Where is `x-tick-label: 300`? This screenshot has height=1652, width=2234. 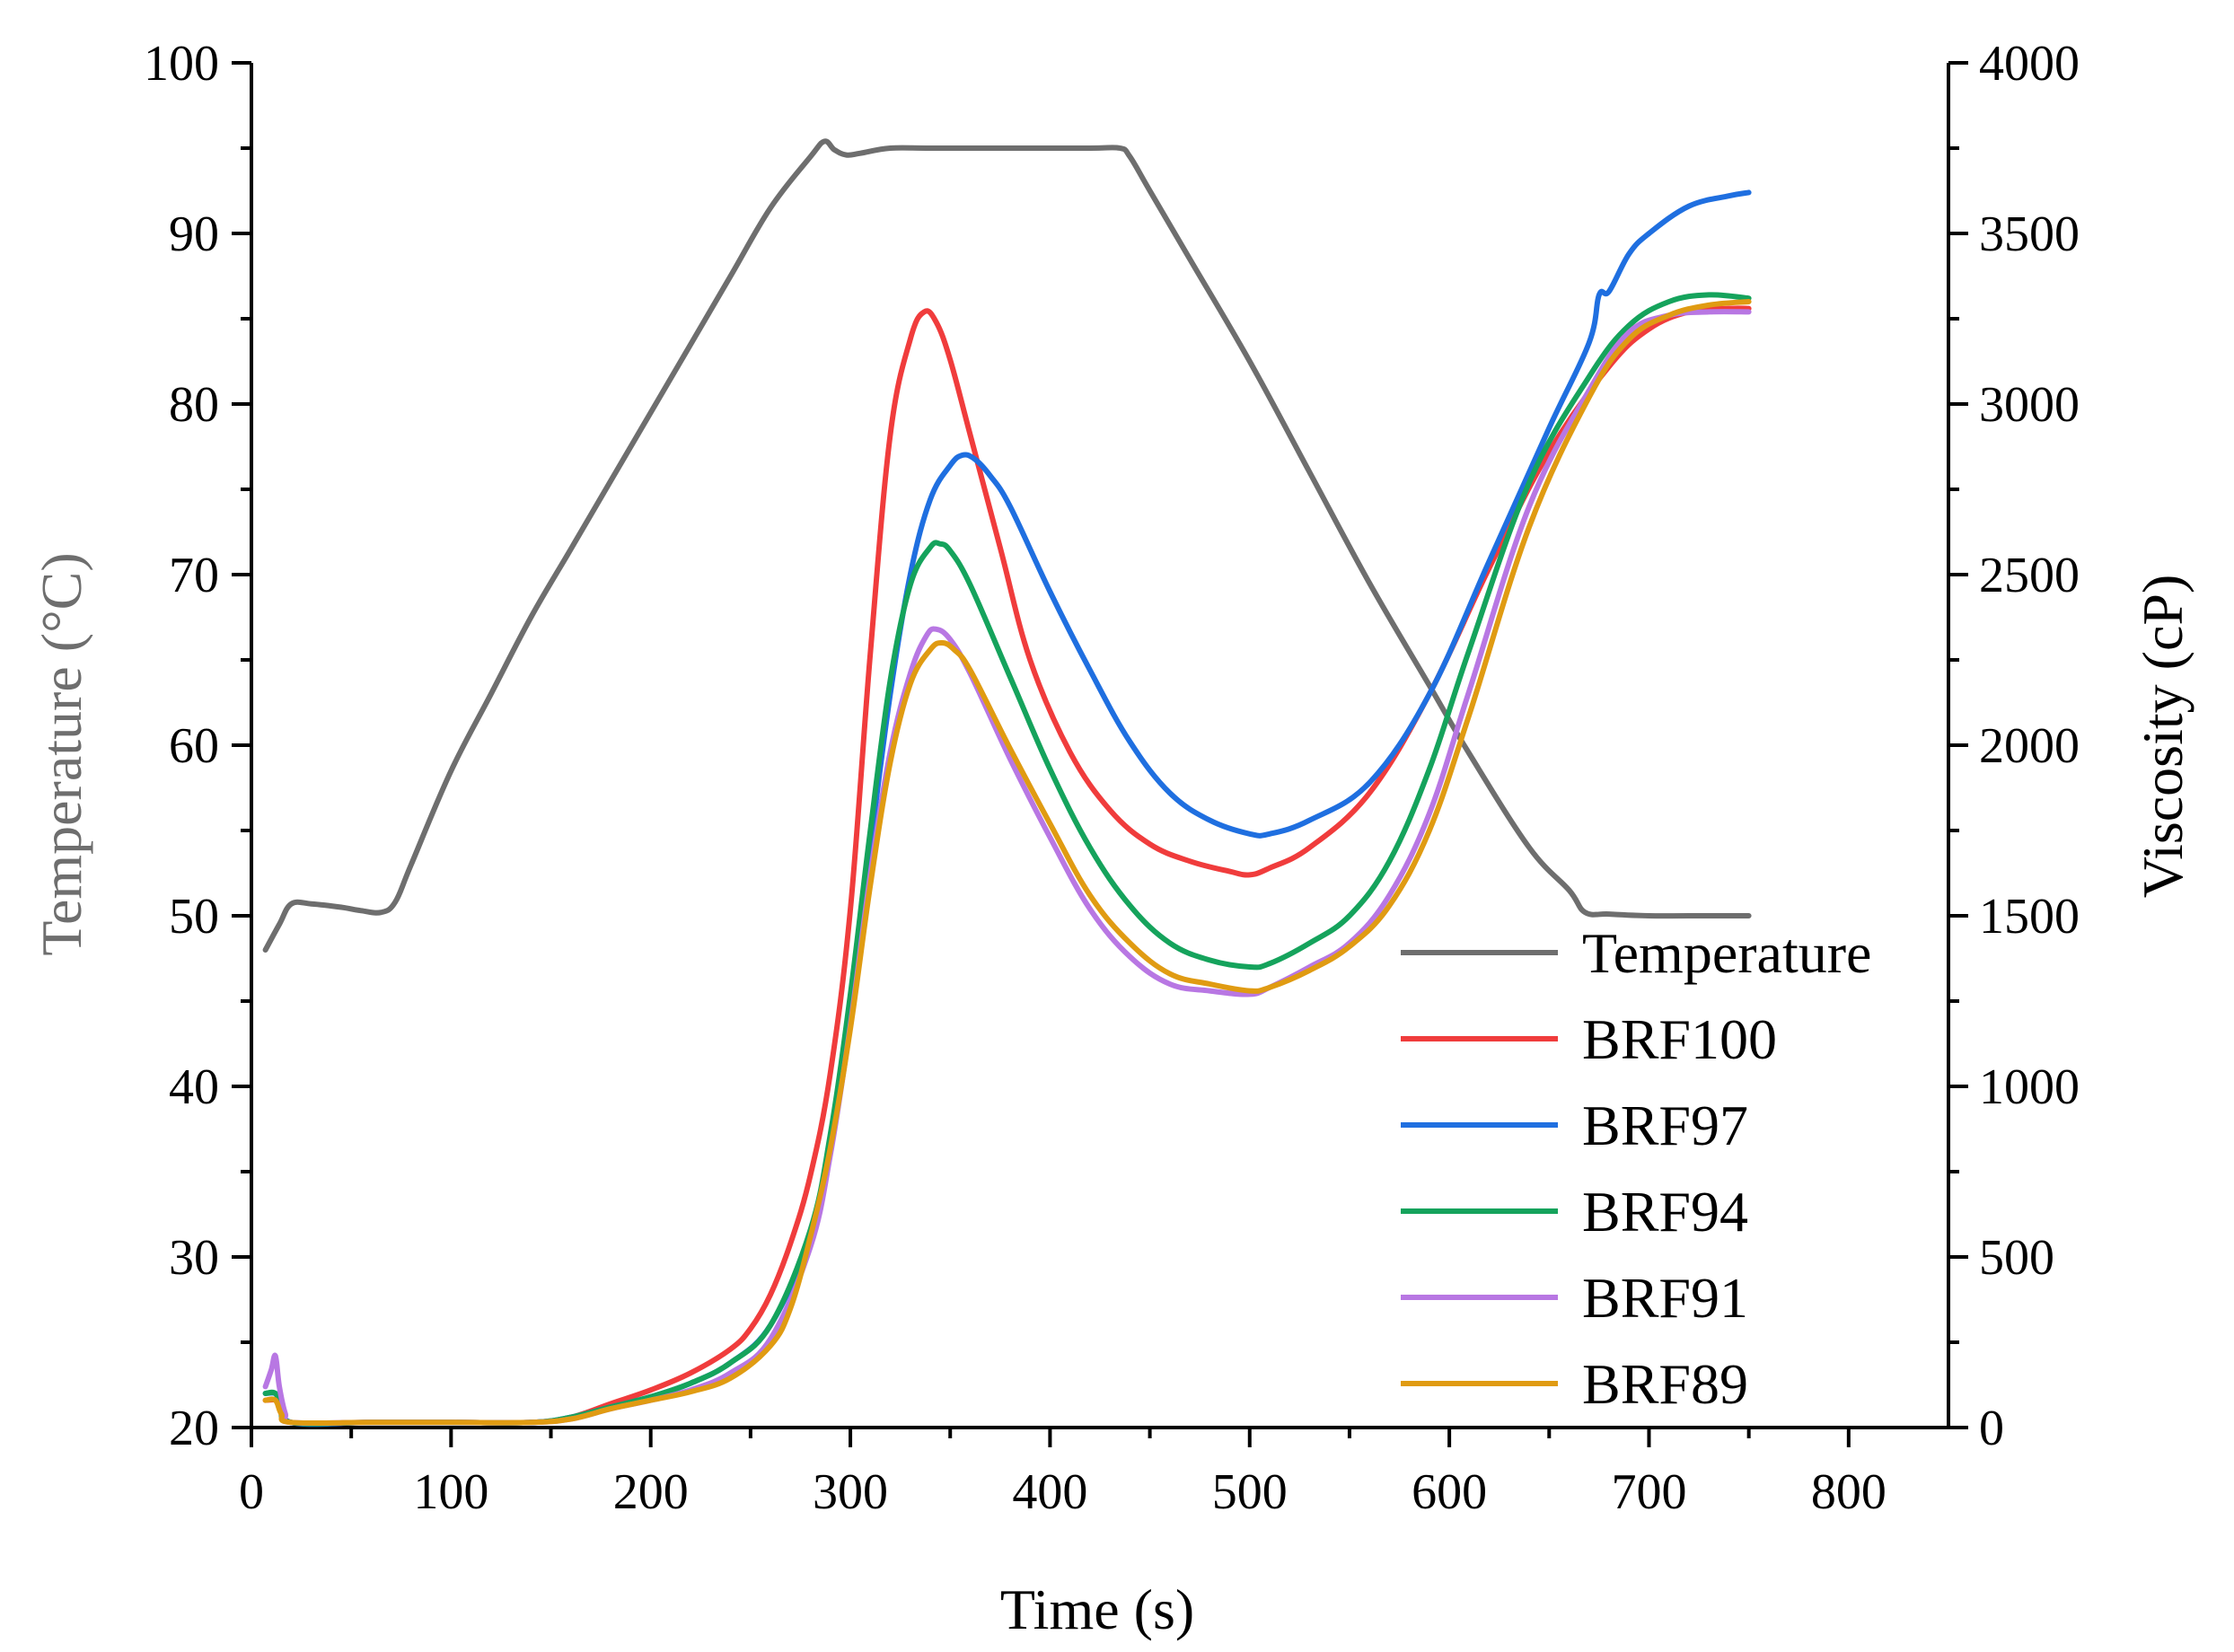
x-tick-label: 300 is located at coordinates (850, 1492).